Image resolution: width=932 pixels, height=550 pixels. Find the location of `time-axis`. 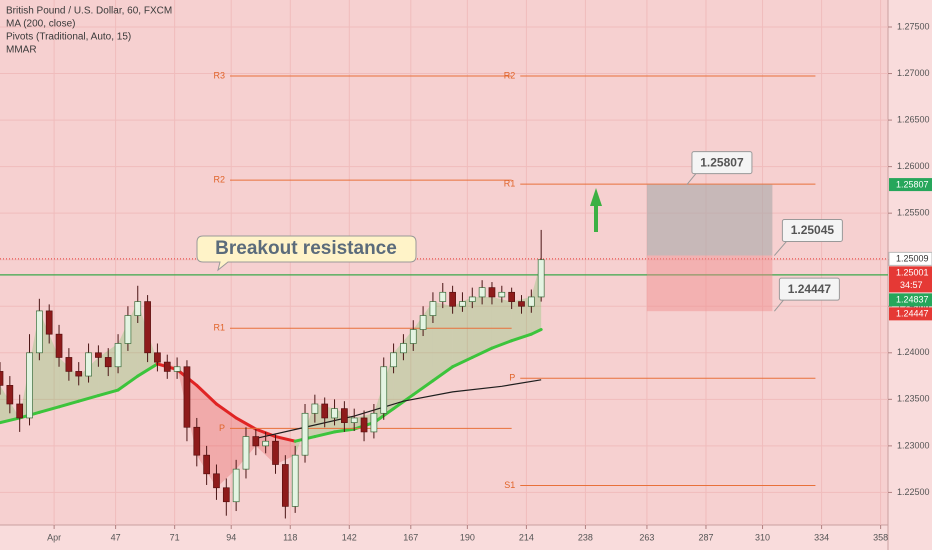

time-axis is located at coordinates (444, 537).